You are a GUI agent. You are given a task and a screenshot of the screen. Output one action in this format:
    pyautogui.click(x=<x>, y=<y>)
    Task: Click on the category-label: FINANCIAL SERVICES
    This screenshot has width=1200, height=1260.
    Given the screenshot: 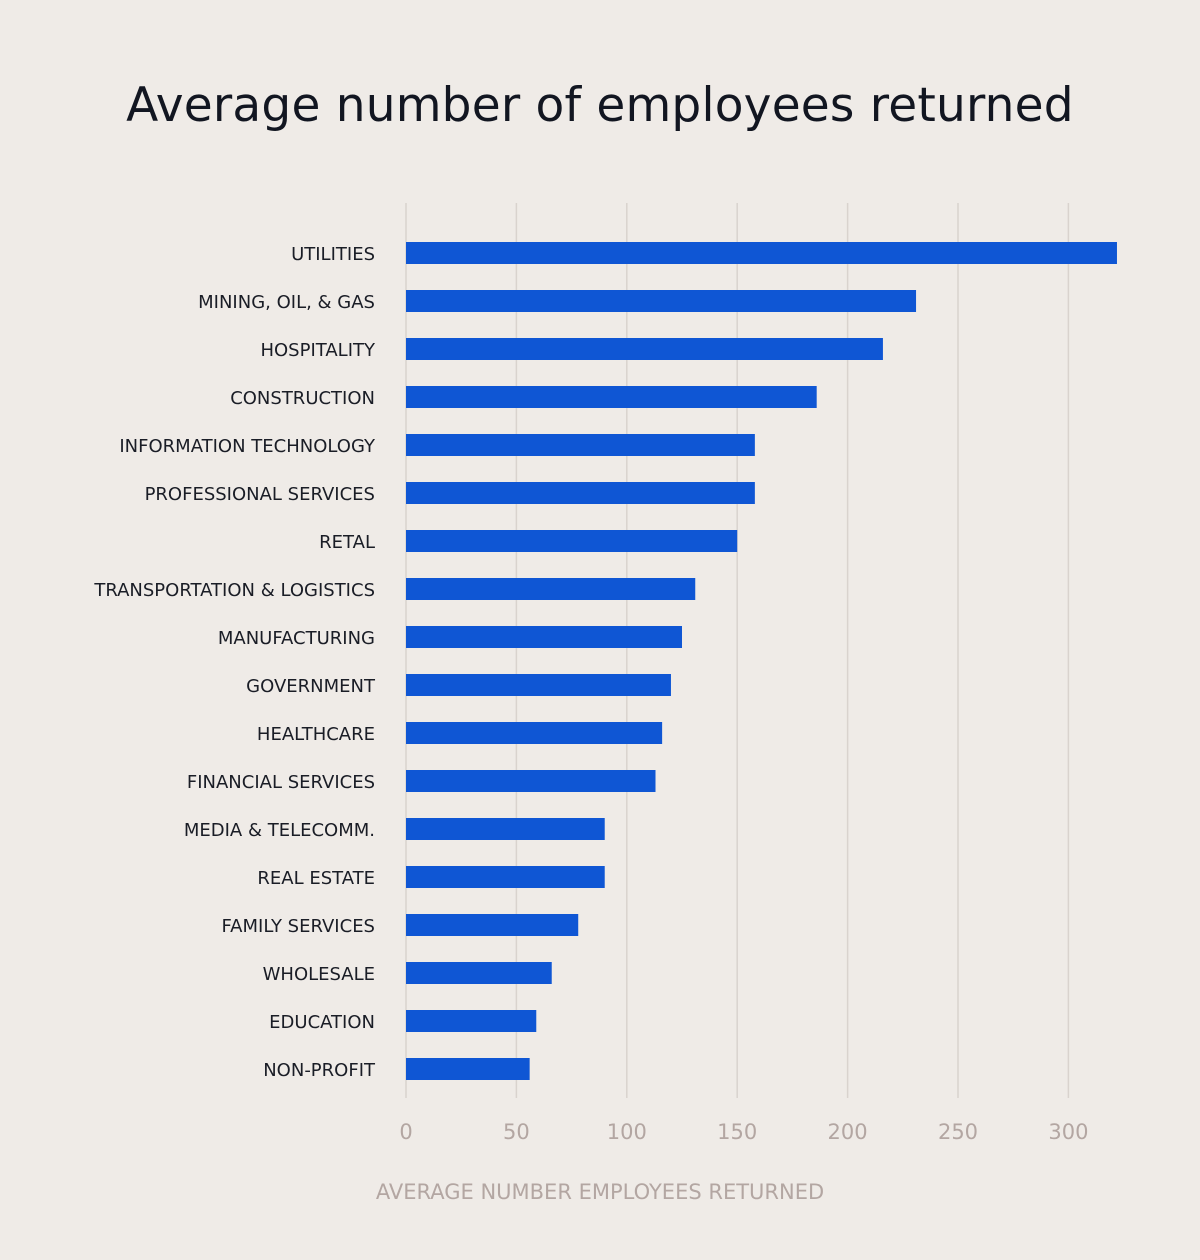 What is the action you would take?
    pyautogui.click(x=281, y=782)
    